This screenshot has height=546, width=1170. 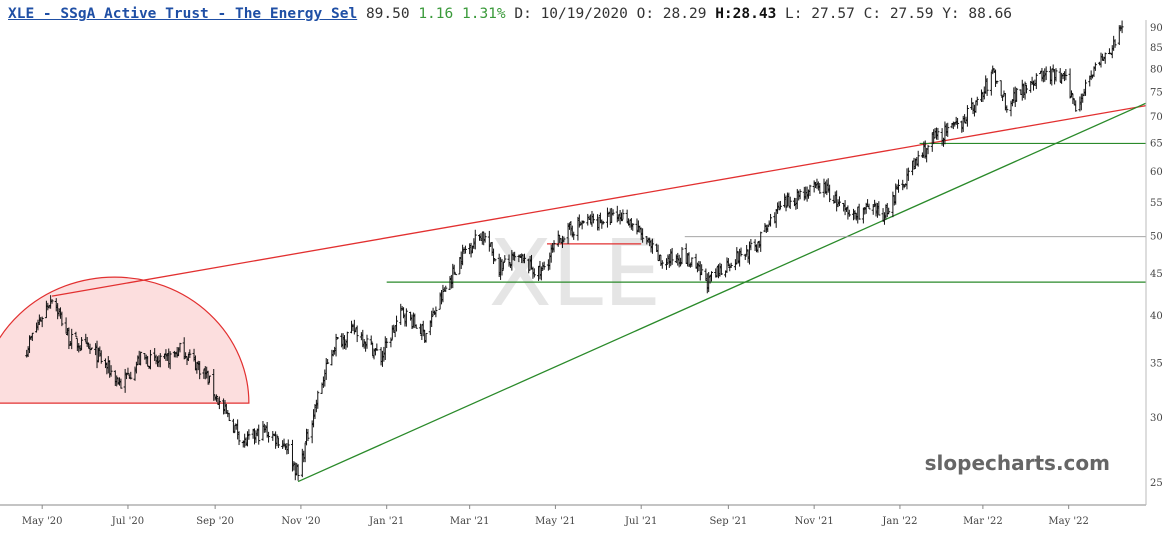 What do you see at coordinates (571, 14) in the screenshot?
I see `bar-date: D: 10/19/2020` at bounding box center [571, 14].